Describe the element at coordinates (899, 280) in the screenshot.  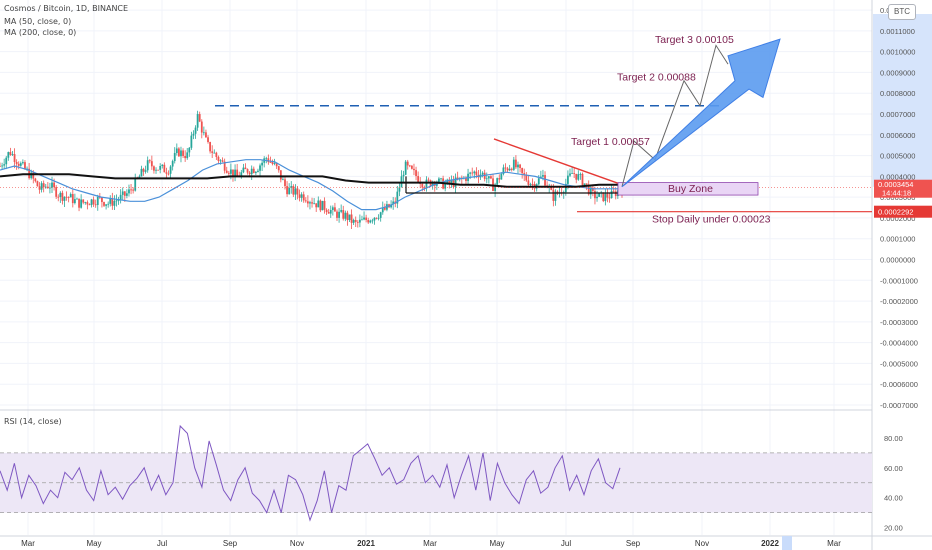
I see `price-tick-label: -0.0001000` at that location.